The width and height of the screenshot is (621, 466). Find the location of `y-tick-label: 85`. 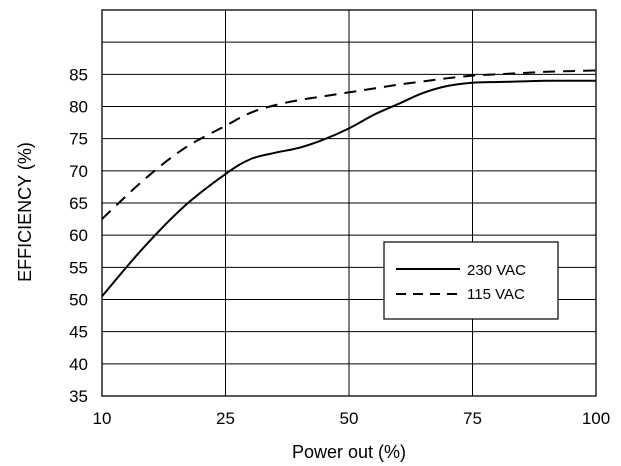

y-tick-label: 85 is located at coordinates (78, 74).